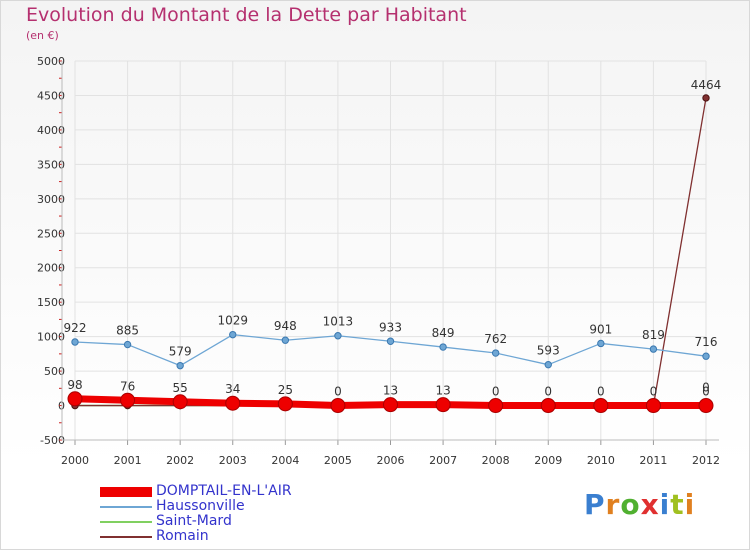 The width and height of the screenshot is (750, 550). Describe the element at coordinates (390, 391) in the screenshot. I see `data-label-domptail: 13` at that location.